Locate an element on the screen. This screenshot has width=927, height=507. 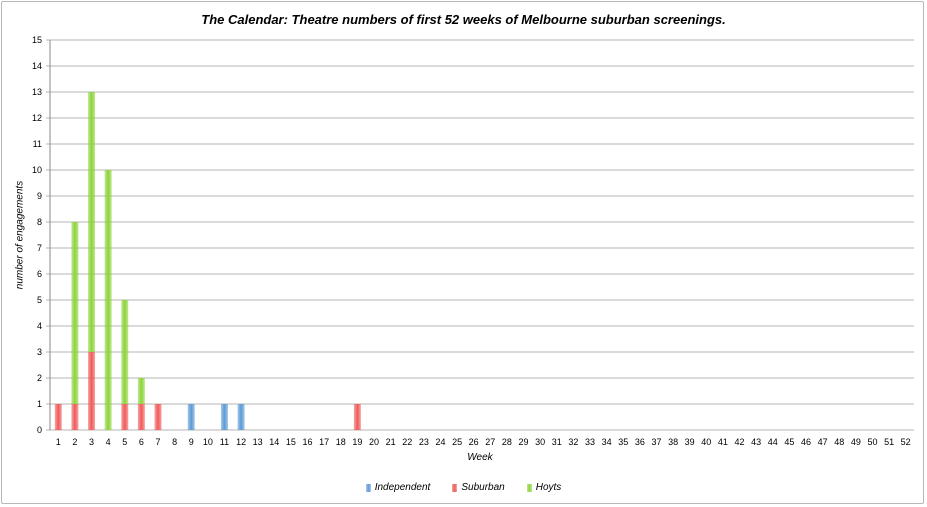
x-tick-label: 32 is located at coordinates (573, 442).